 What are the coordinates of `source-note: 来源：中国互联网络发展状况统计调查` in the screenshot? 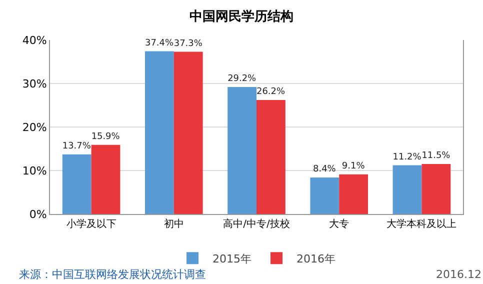 It's located at (112, 274).